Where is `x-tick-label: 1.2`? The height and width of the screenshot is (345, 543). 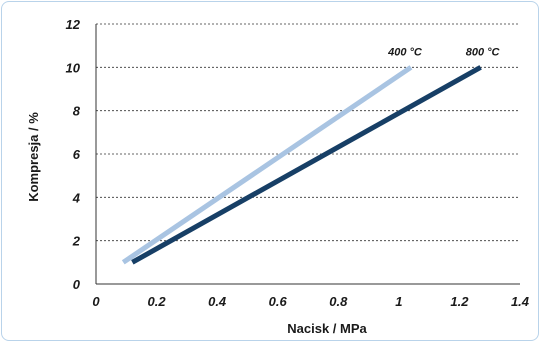
x-tick-label: 1.2 is located at coordinates (459, 301).